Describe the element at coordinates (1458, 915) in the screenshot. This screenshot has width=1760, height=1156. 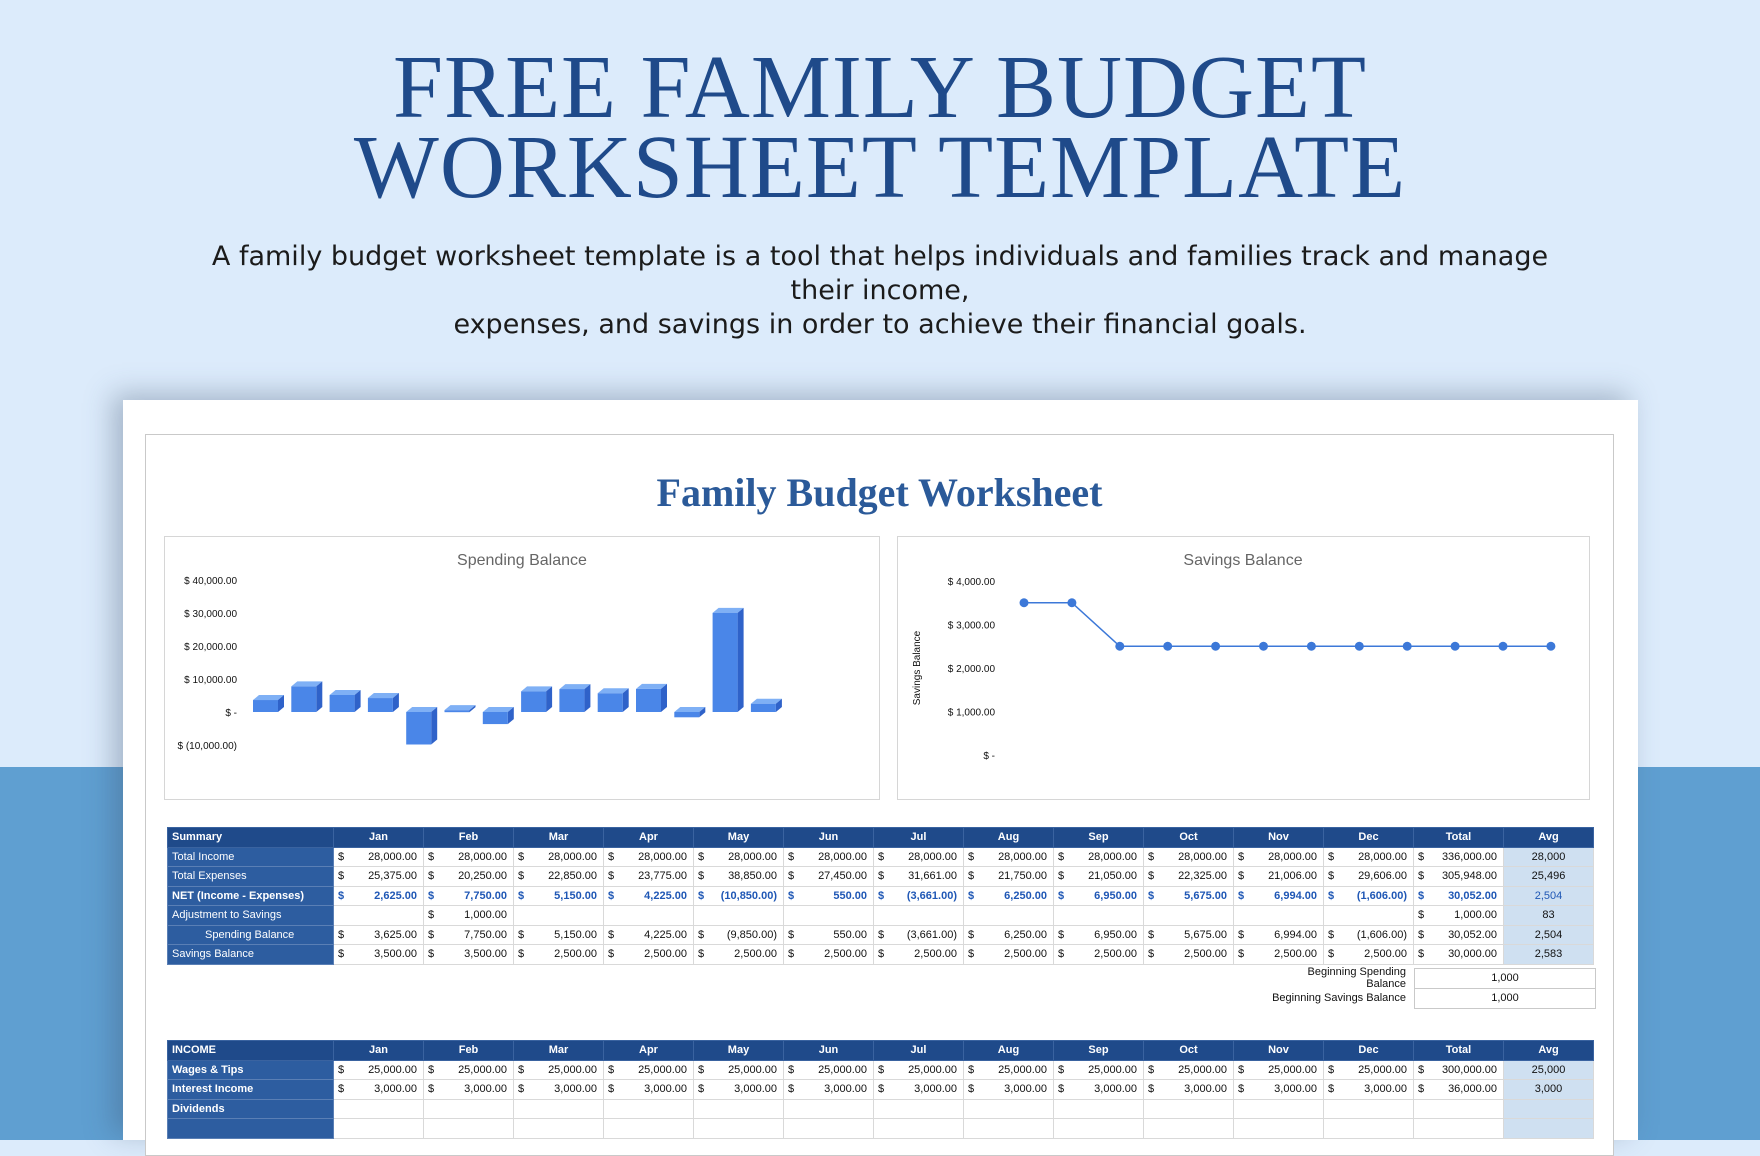
I see `total-cell: $1,000.00` at that location.